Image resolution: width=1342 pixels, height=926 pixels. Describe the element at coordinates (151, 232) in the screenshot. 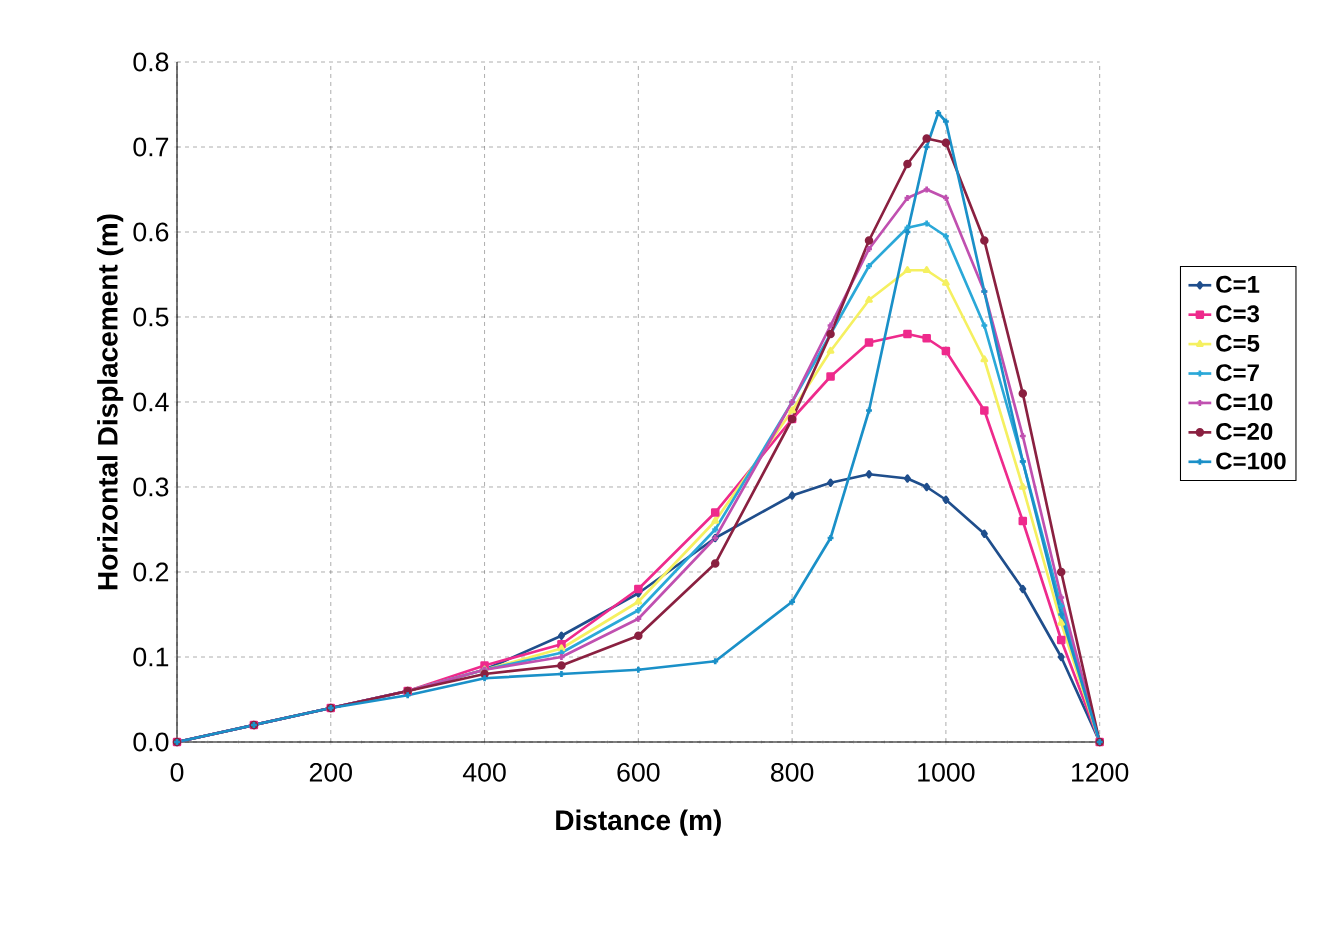

I see `y-tick-label: 0.6` at that location.